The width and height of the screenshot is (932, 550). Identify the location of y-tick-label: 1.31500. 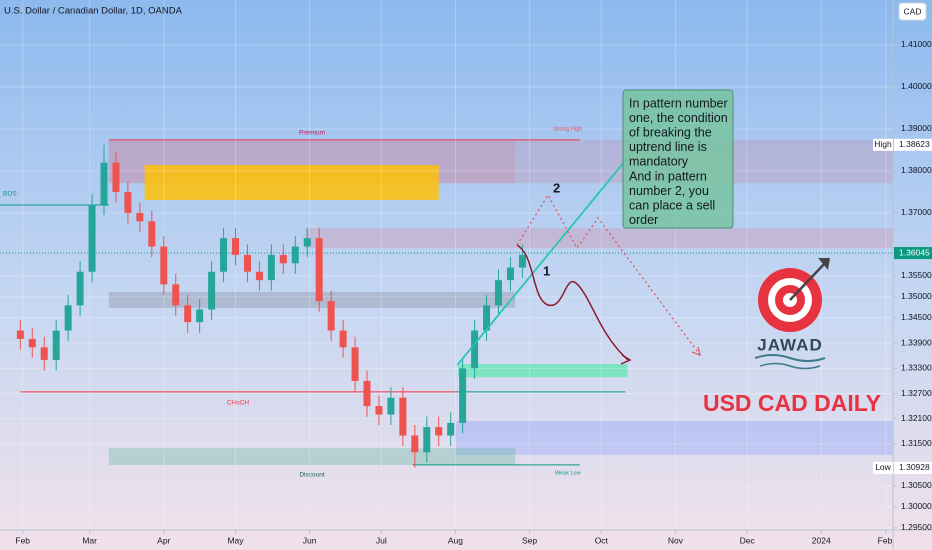
(916, 443).